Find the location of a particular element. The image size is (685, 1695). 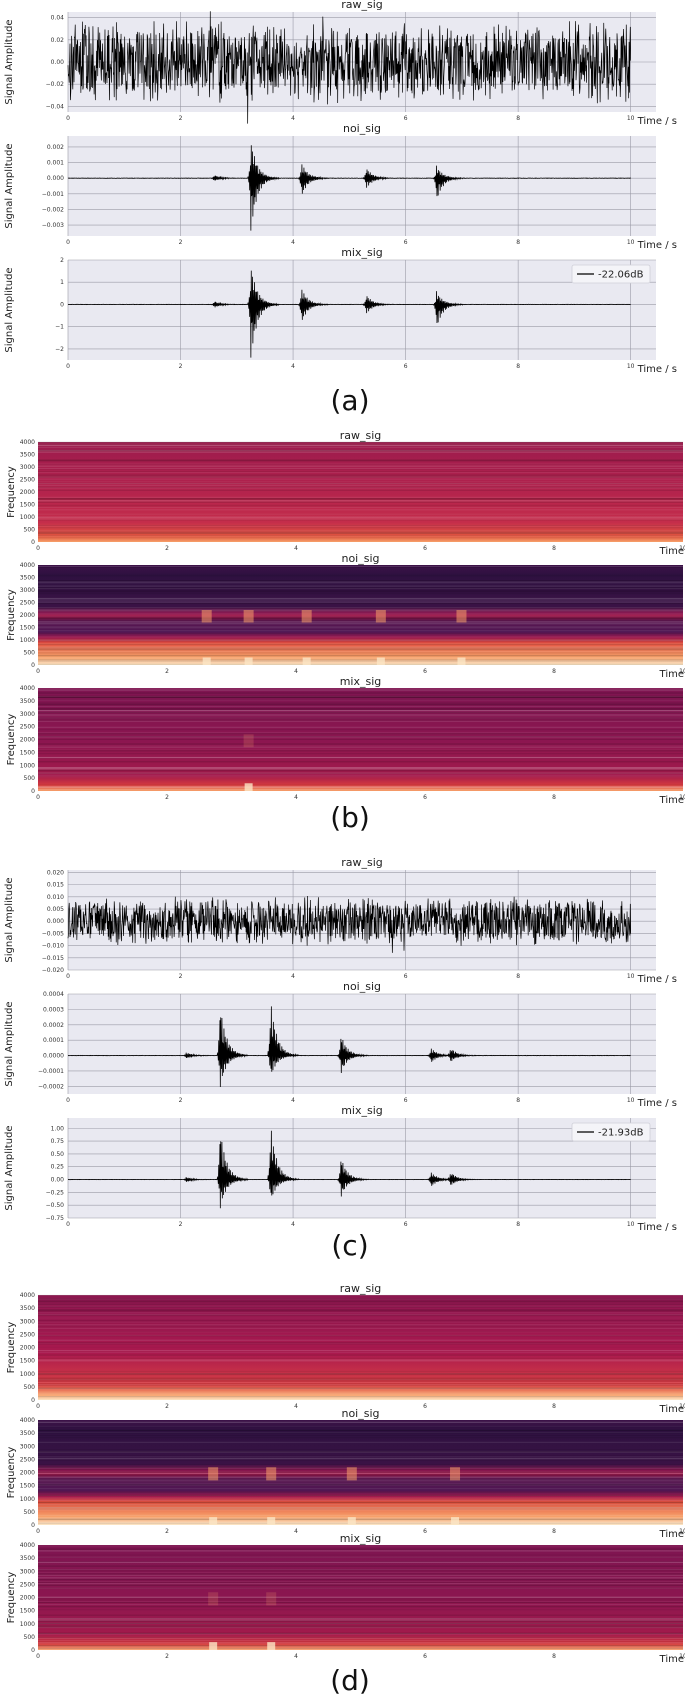

y-tick-label: 0.0002 is located at coordinates (53, 1025).